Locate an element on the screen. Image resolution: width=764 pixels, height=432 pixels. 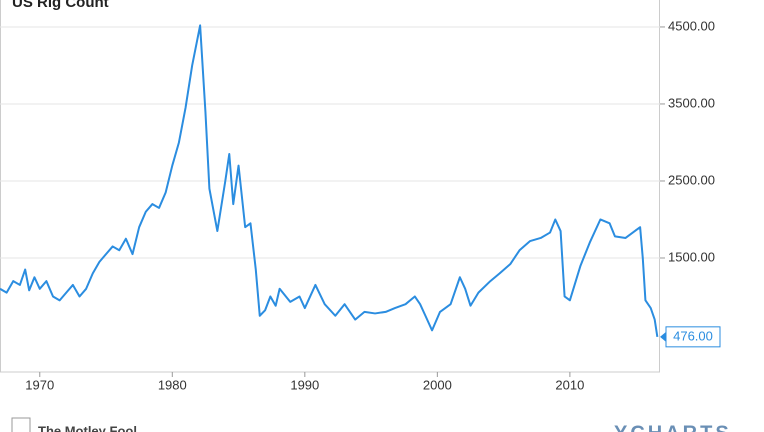
x-tick-label: 1980 is located at coordinates (172, 384).